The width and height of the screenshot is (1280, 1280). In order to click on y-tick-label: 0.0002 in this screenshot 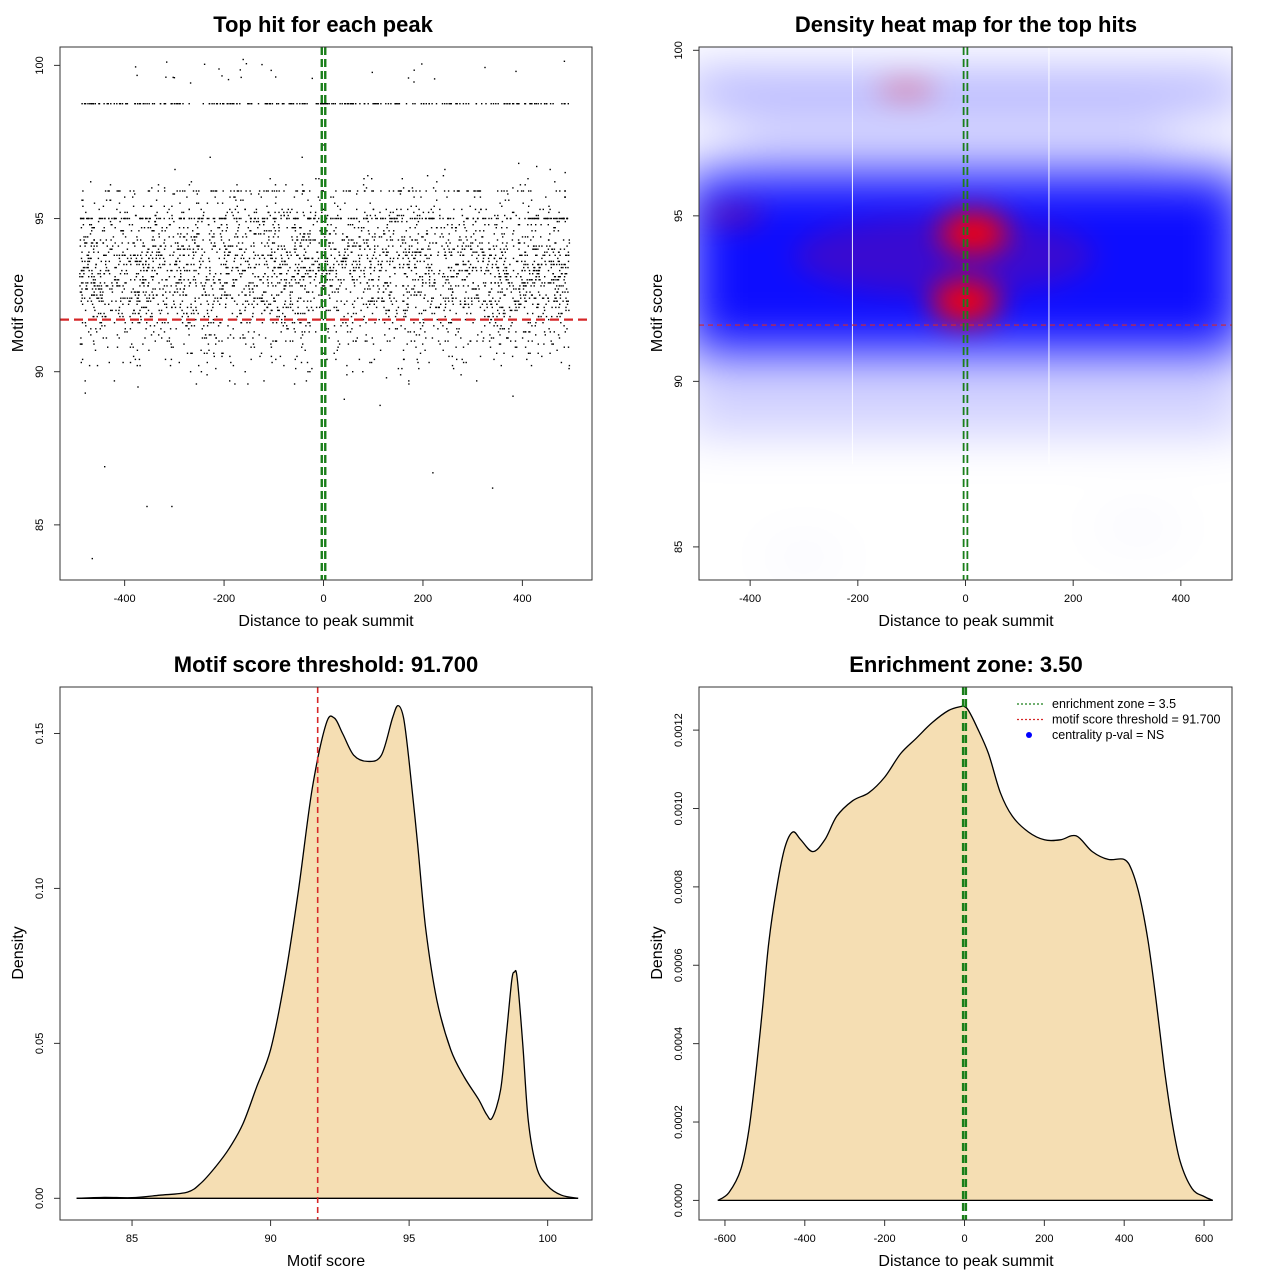, I will do `click(679, 1122)`.